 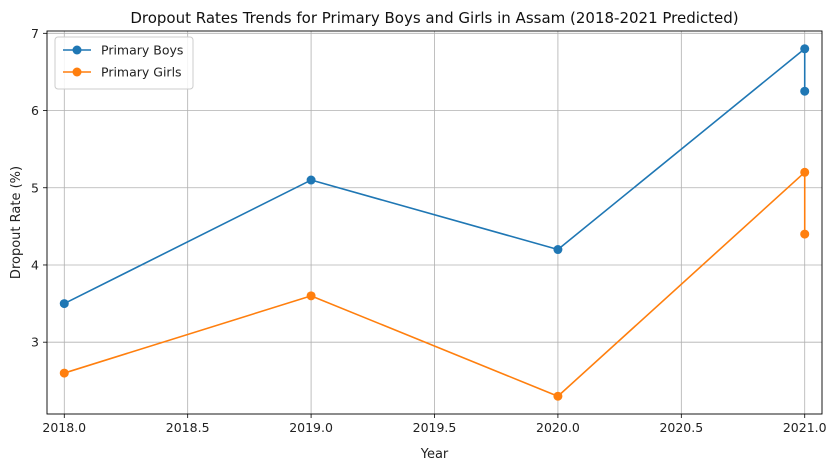 What do you see at coordinates (141, 72) in the screenshot?
I see `legend-label: Primary Girls` at bounding box center [141, 72].